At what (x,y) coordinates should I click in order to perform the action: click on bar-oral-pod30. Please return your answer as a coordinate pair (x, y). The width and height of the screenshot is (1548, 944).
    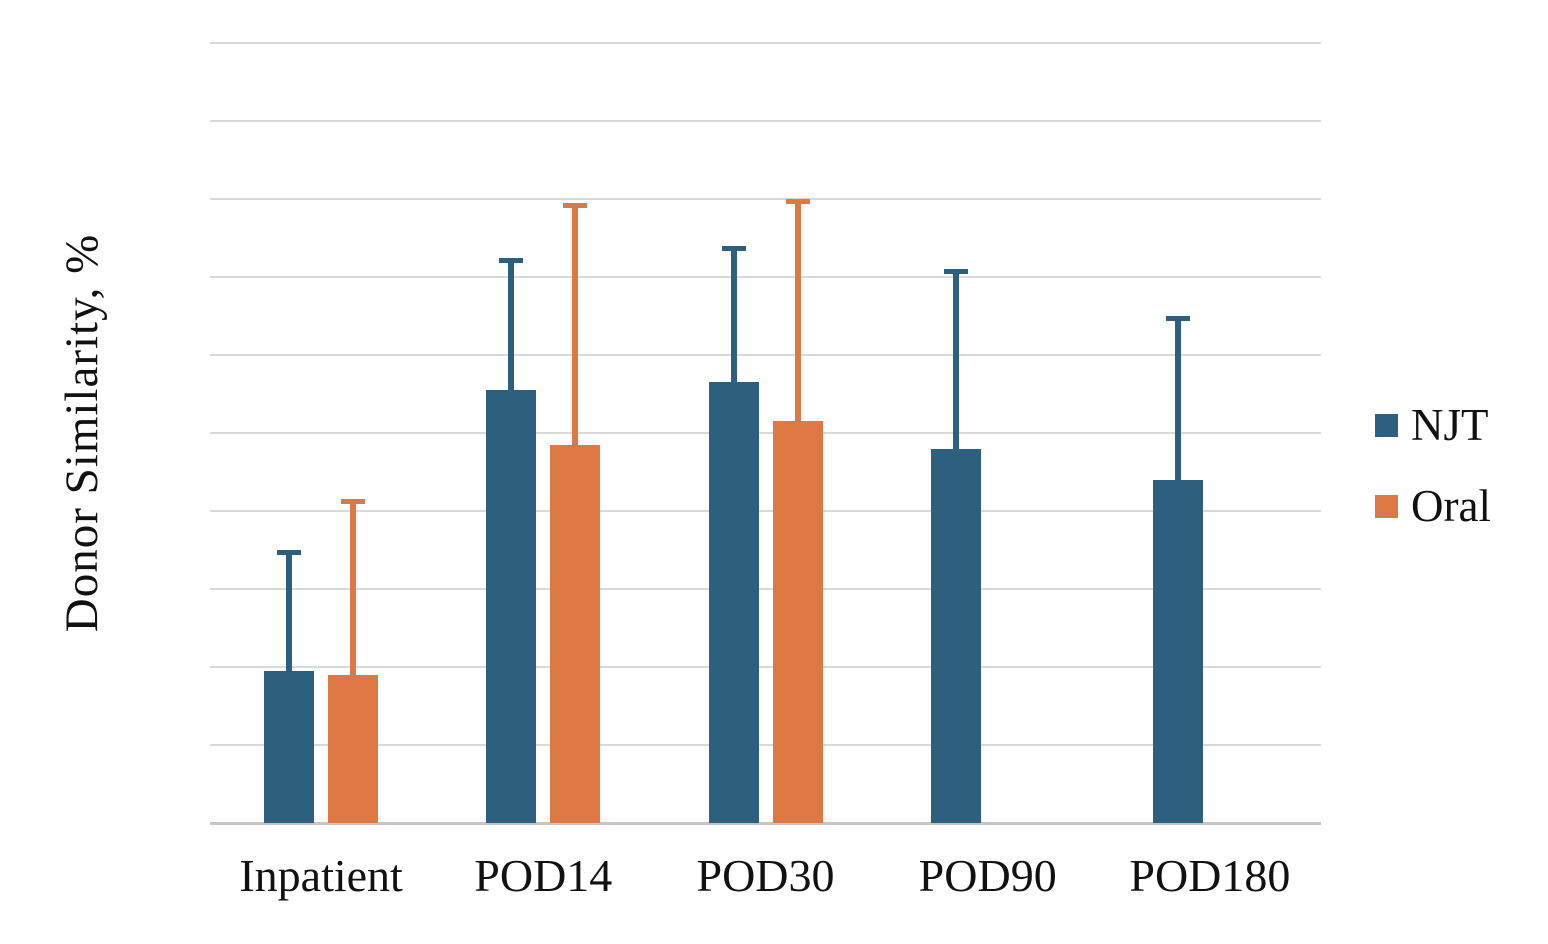
    Looking at the image, I should click on (797, 622).